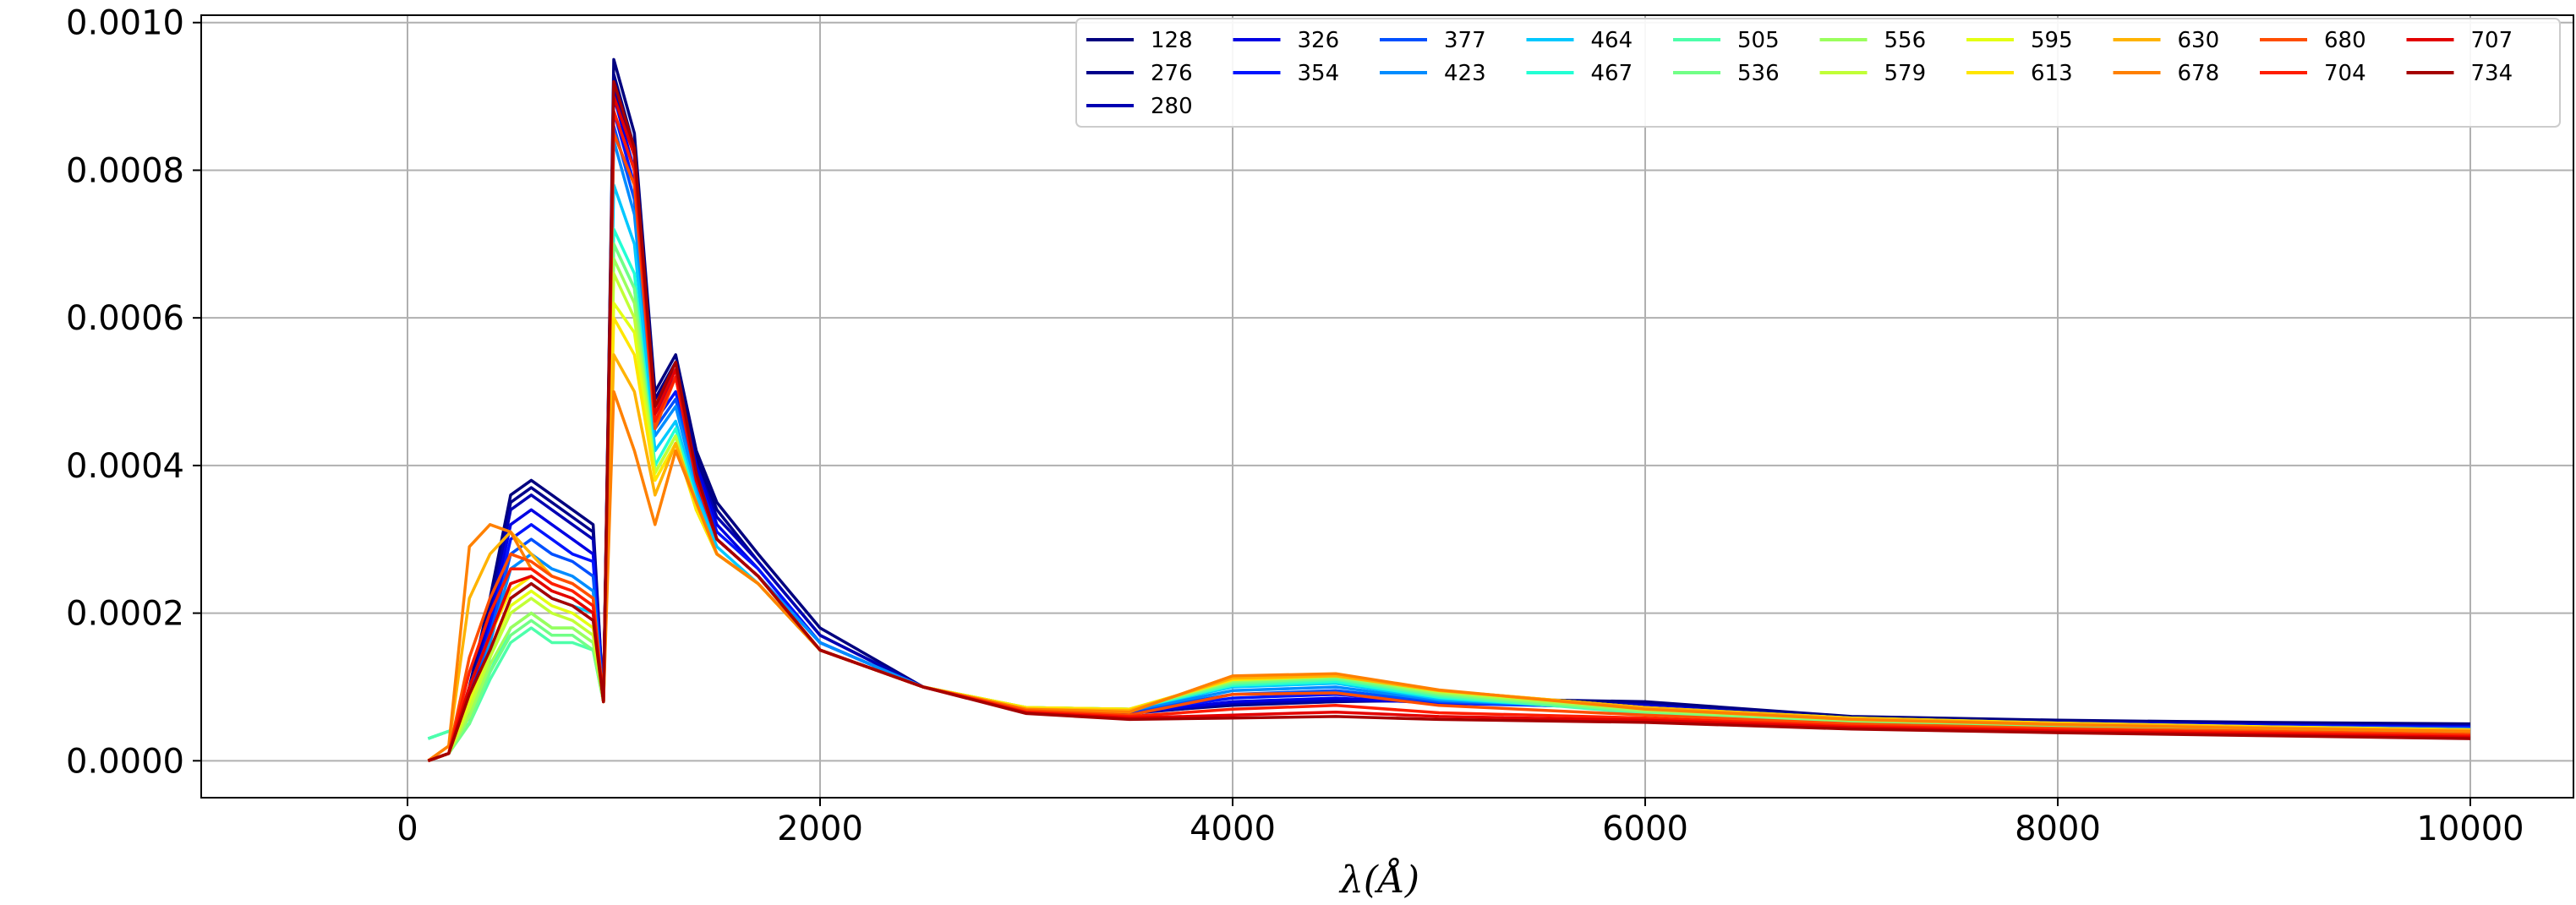 The image size is (2576, 905). What do you see at coordinates (1319, 40) in the screenshot?
I see `legend-label: 326` at bounding box center [1319, 40].